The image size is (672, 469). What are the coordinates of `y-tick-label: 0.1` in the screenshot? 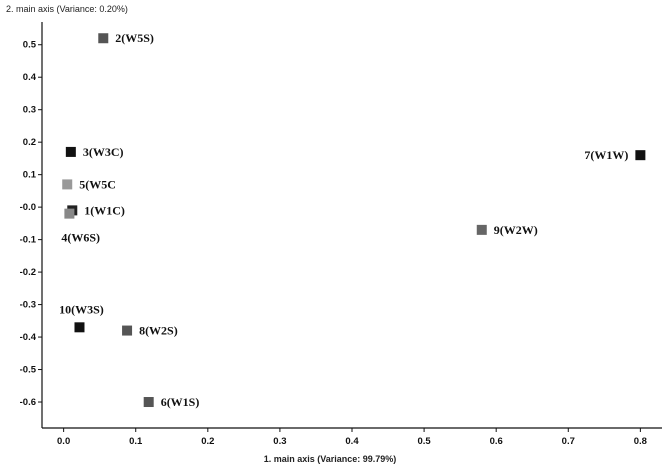 It's located at (30, 175).